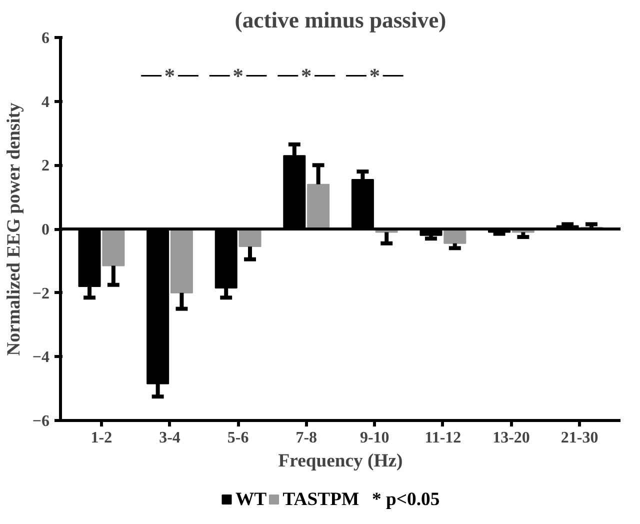 The image size is (640, 524). Describe the element at coordinates (321, 499) in the screenshot. I see `legend-label: TASTPM` at that location.